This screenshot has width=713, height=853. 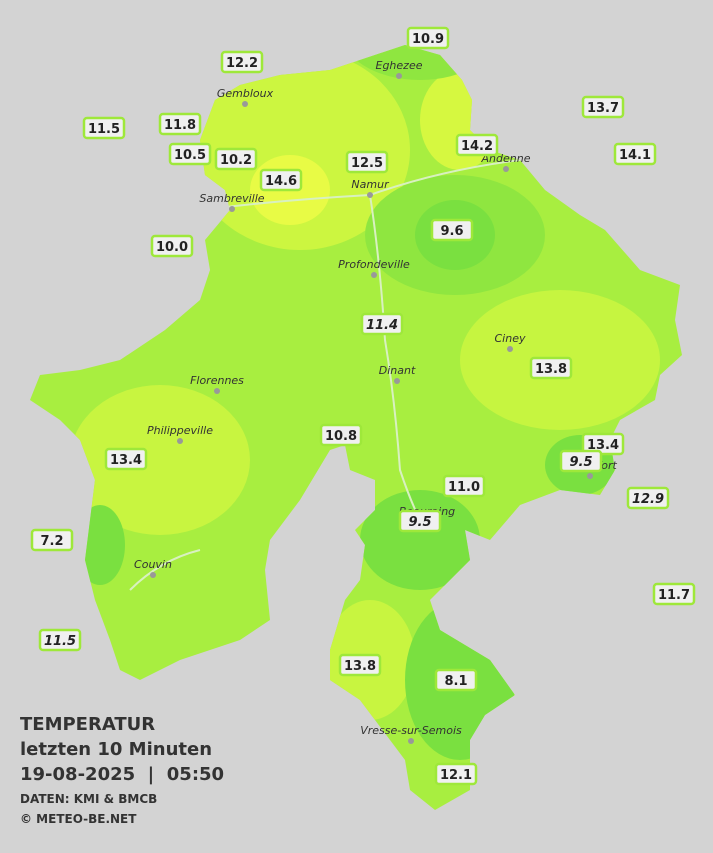 What do you see at coordinates (122, 774) in the screenshot?
I see `info-datetime: 19-08-2025 | 05:50` at bounding box center [122, 774].